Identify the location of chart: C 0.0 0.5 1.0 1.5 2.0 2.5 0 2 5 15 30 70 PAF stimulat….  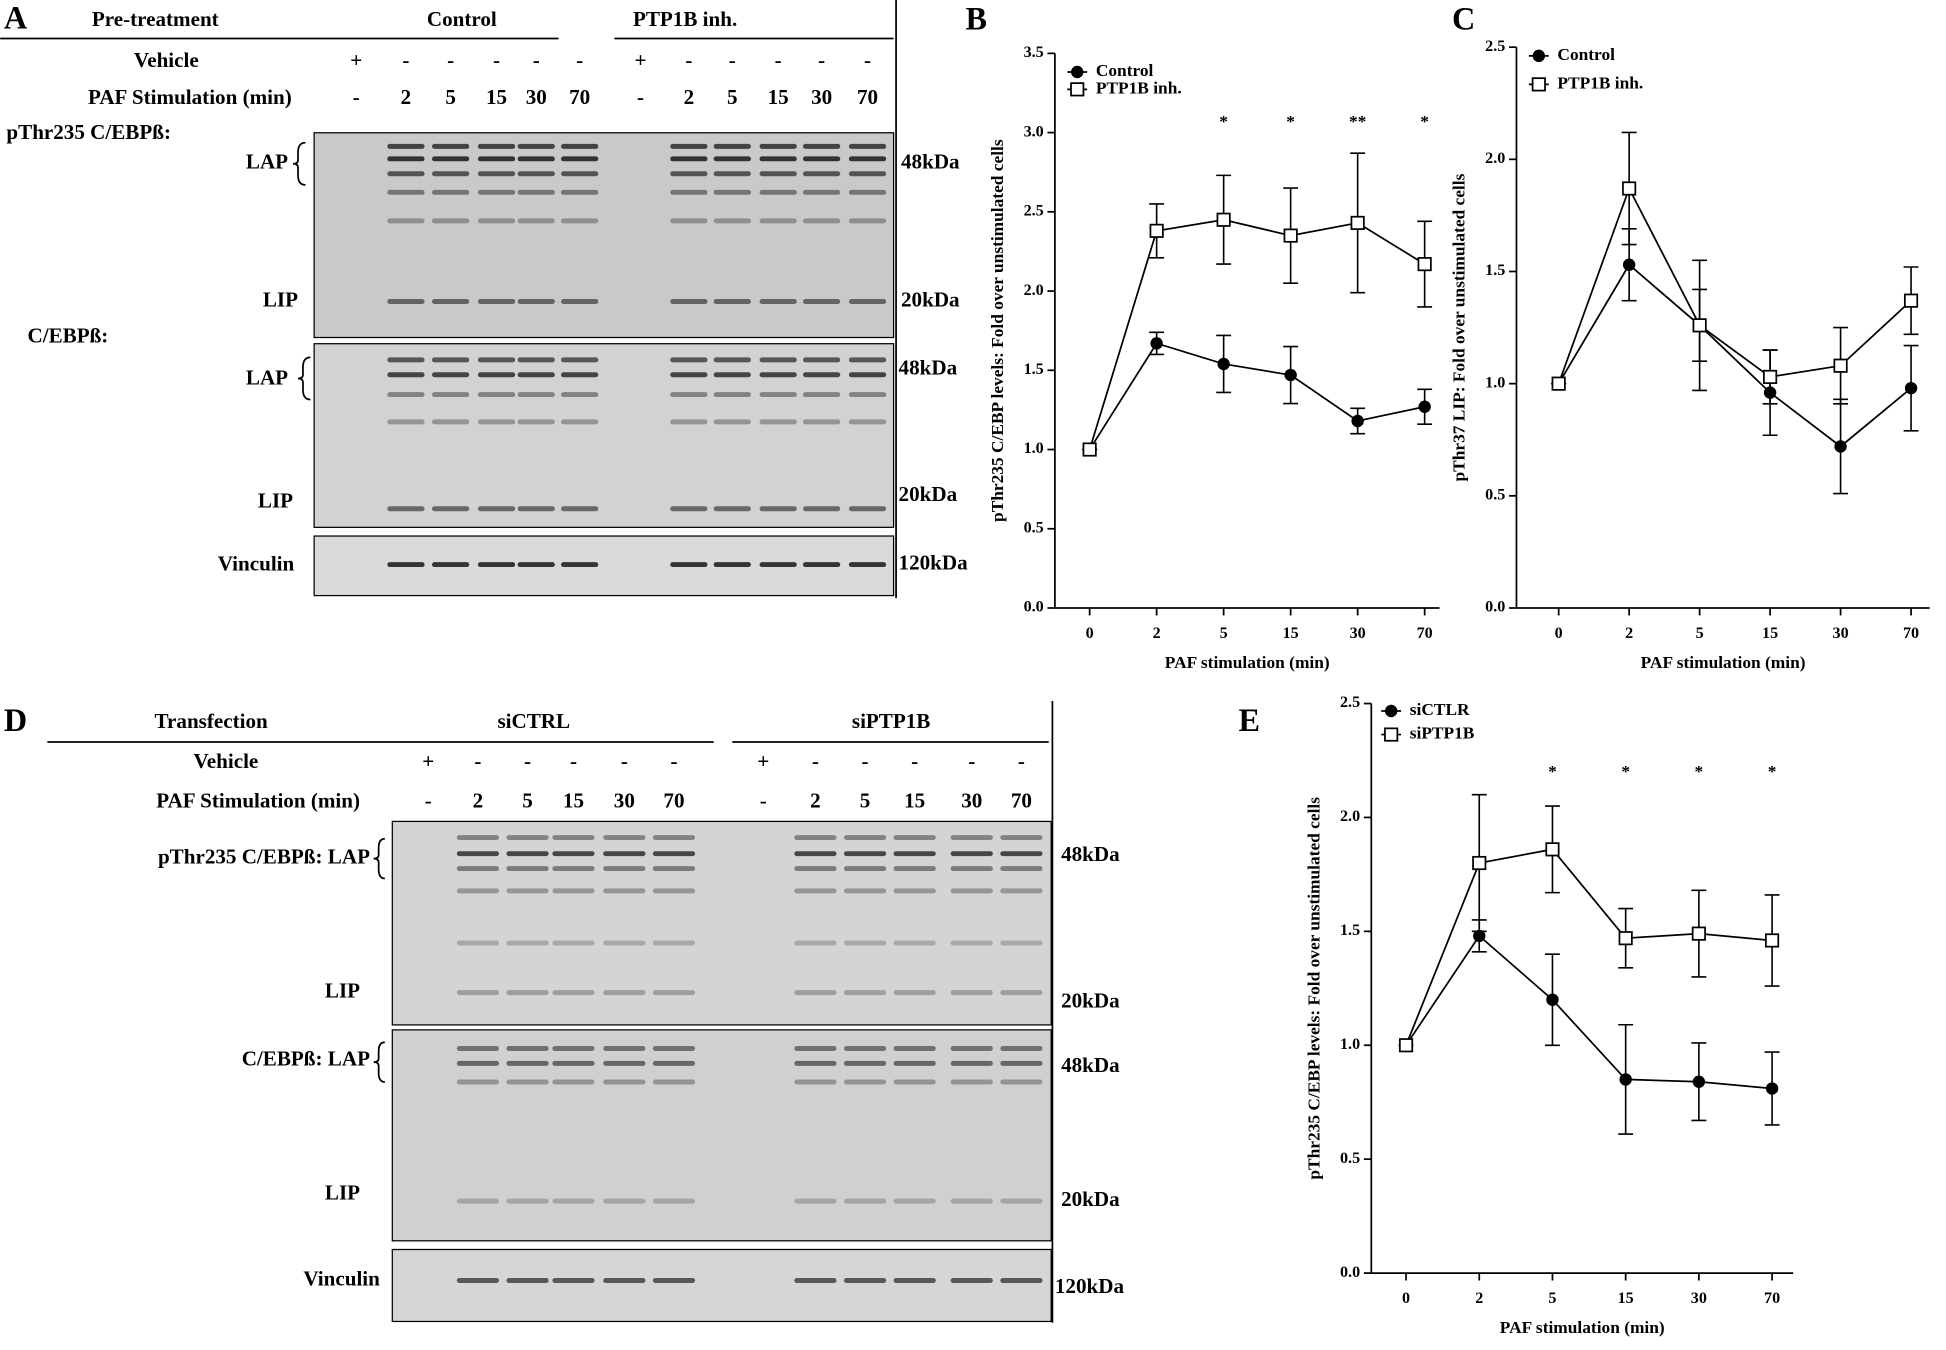
(1690, 336).